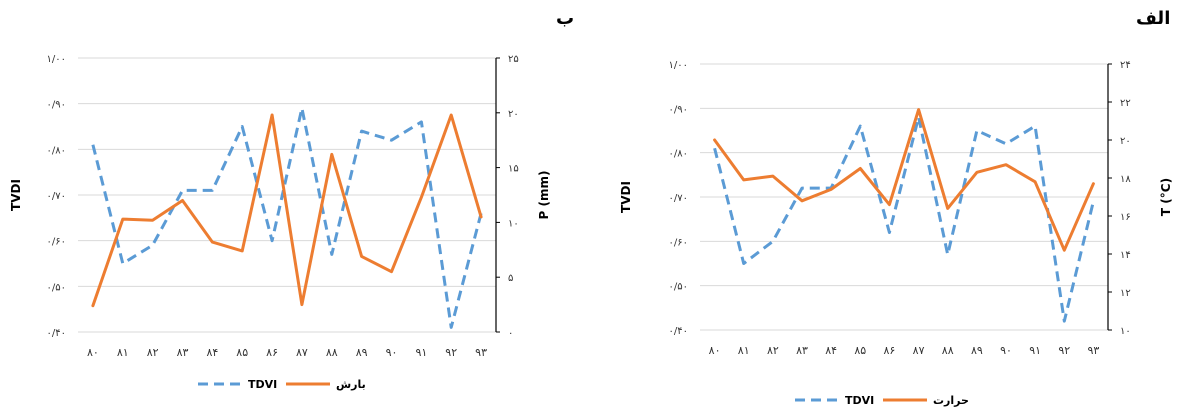 The height and width of the screenshot is (410, 1184). What do you see at coordinates (1166, 197) in the screenshot?
I see `right-axis-title: T (°C)` at bounding box center [1166, 197].